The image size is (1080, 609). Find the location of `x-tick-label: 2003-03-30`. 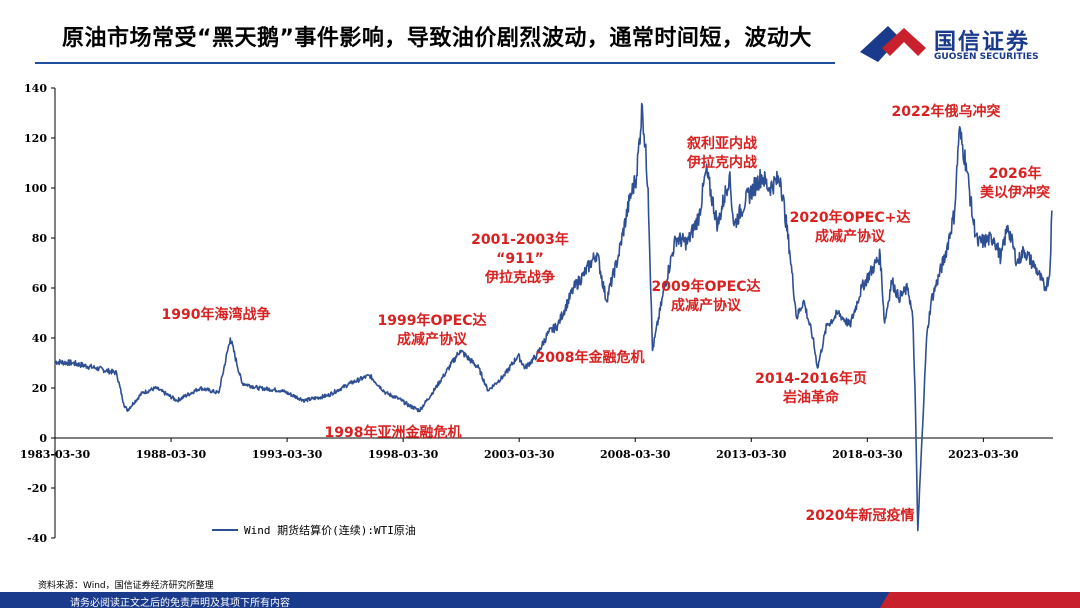

x-tick-label: 2003-03-30 is located at coordinates (519, 454).